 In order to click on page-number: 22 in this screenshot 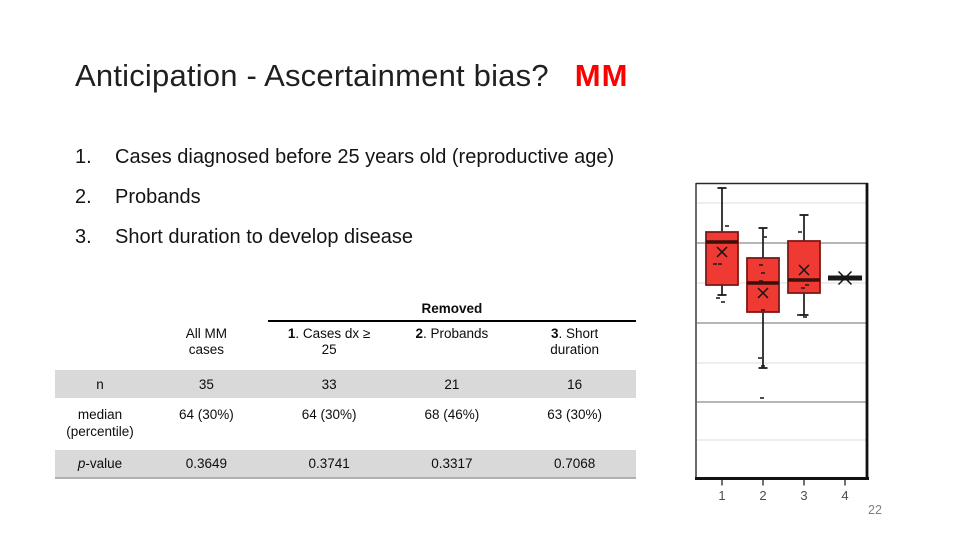, I will do `click(875, 510)`.